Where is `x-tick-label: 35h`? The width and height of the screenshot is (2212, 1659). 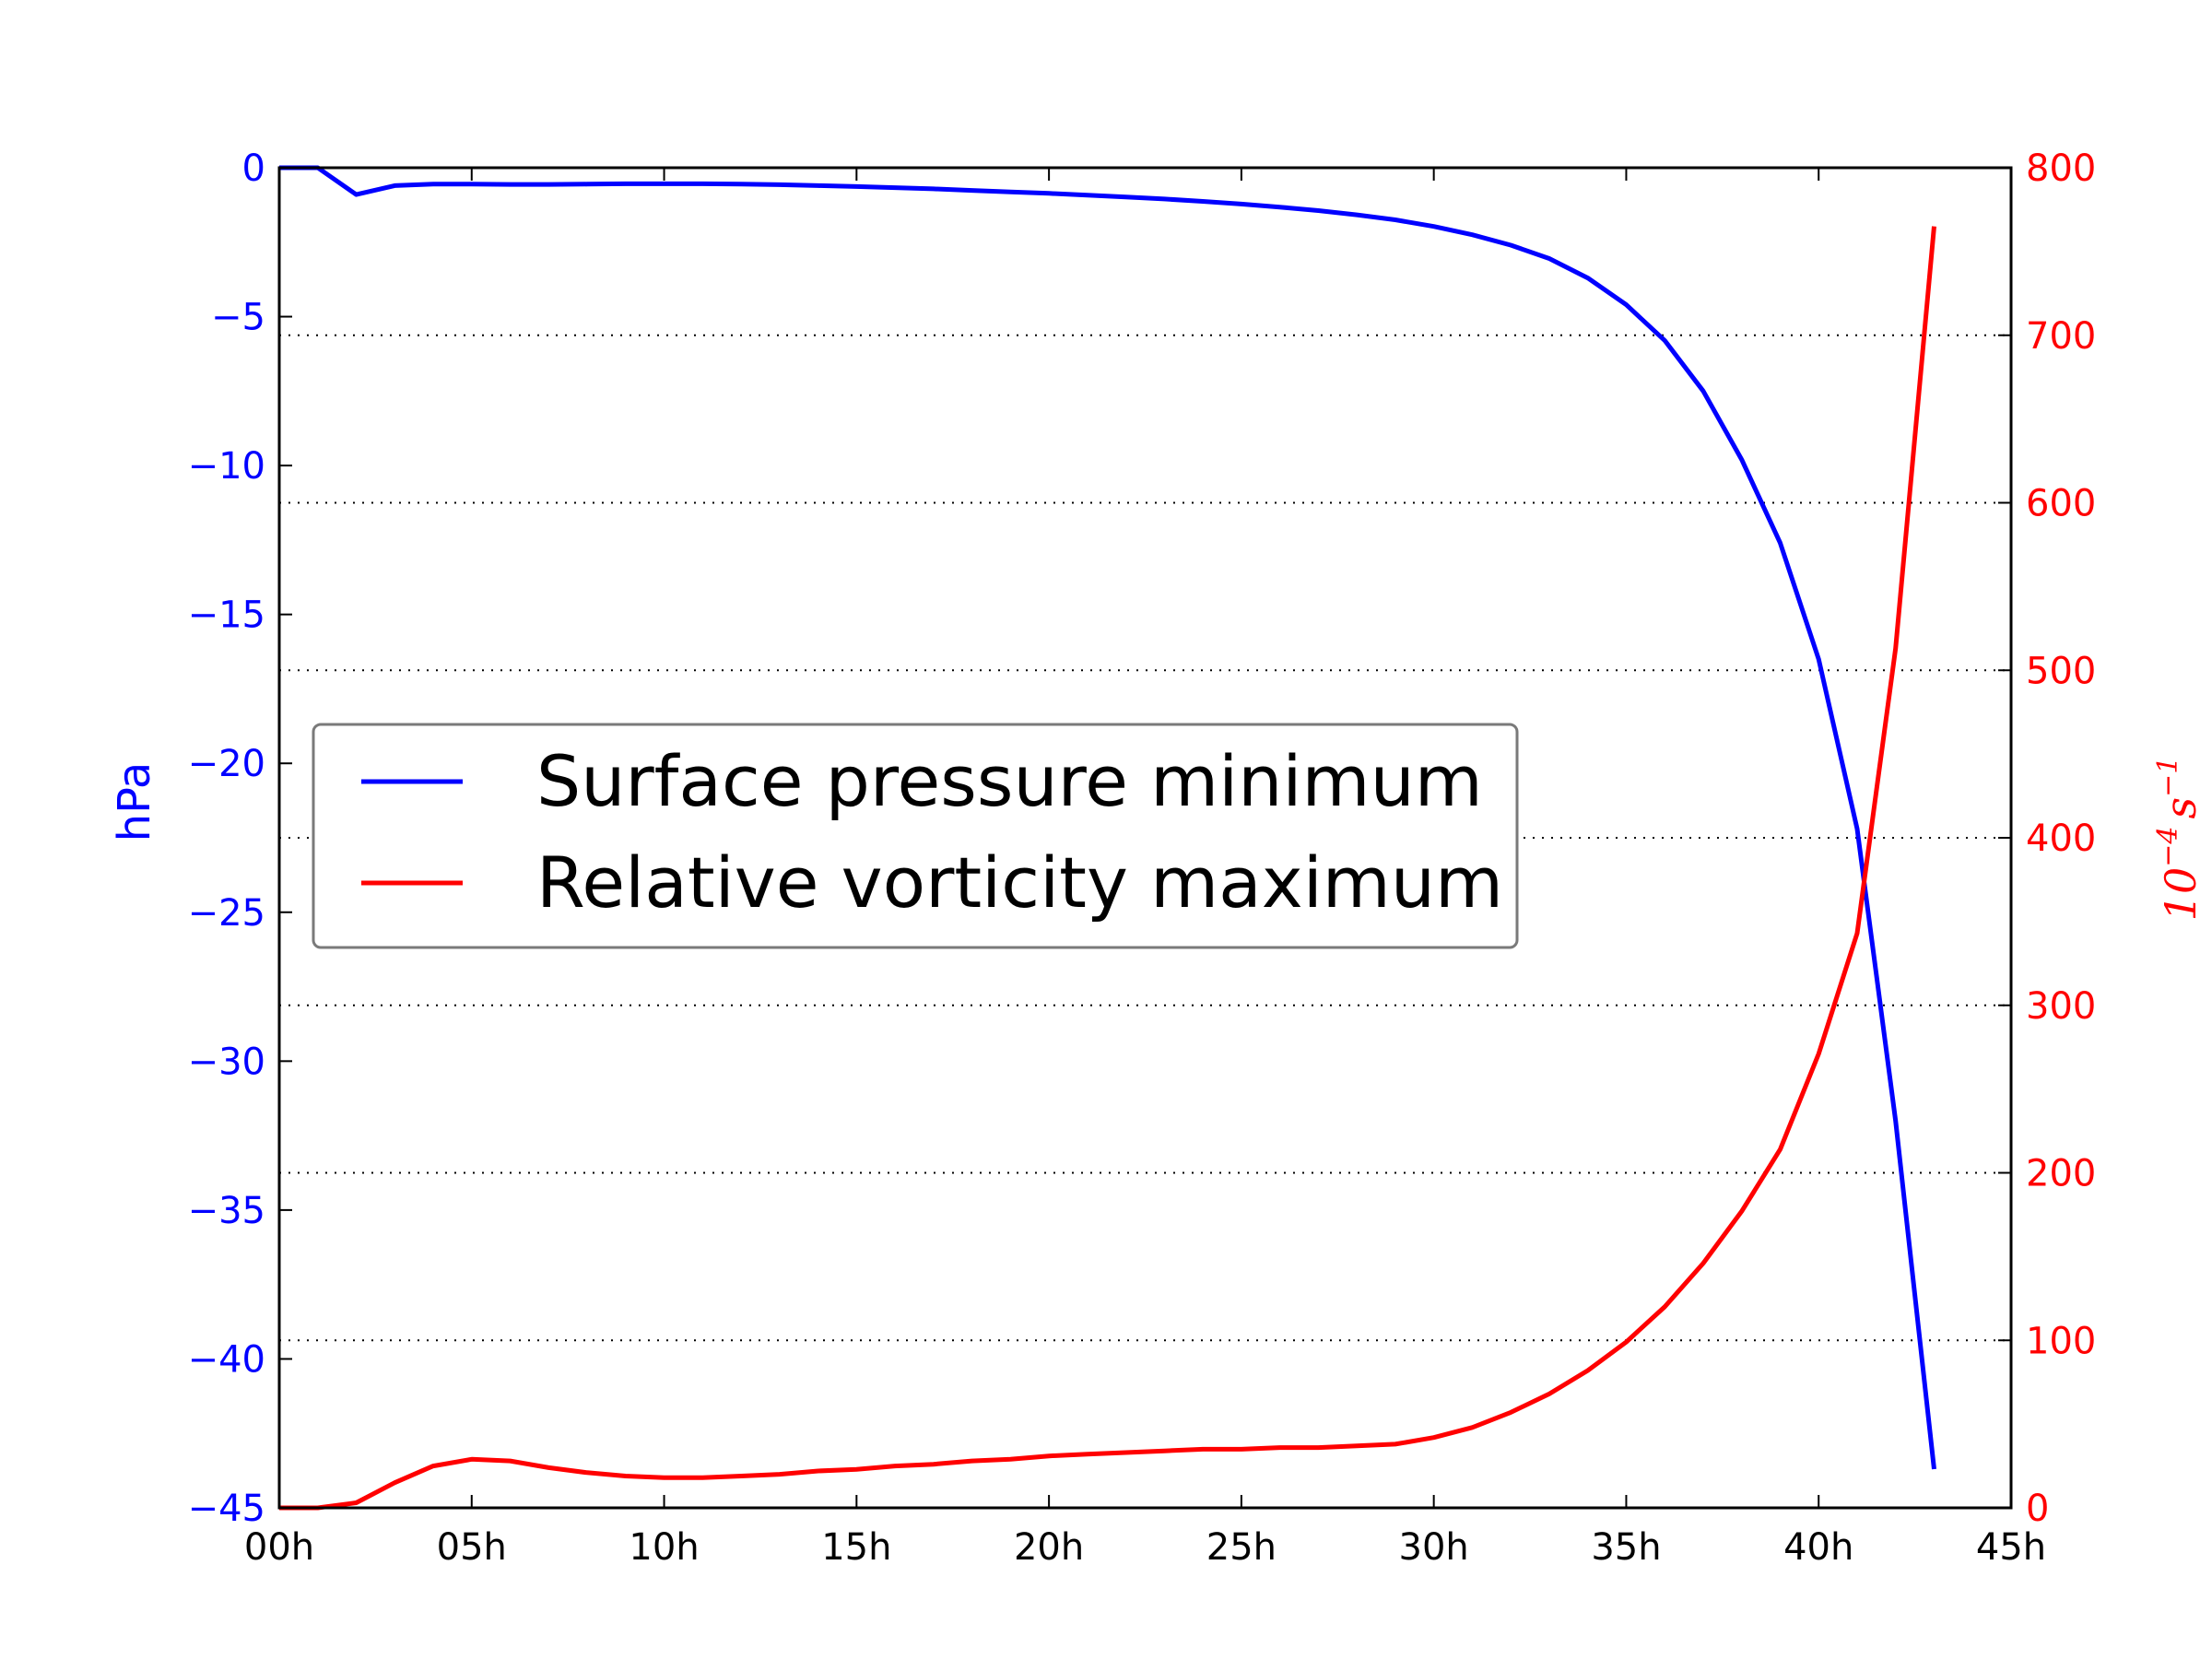
x-tick-label: 35h is located at coordinates (1626, 1547).